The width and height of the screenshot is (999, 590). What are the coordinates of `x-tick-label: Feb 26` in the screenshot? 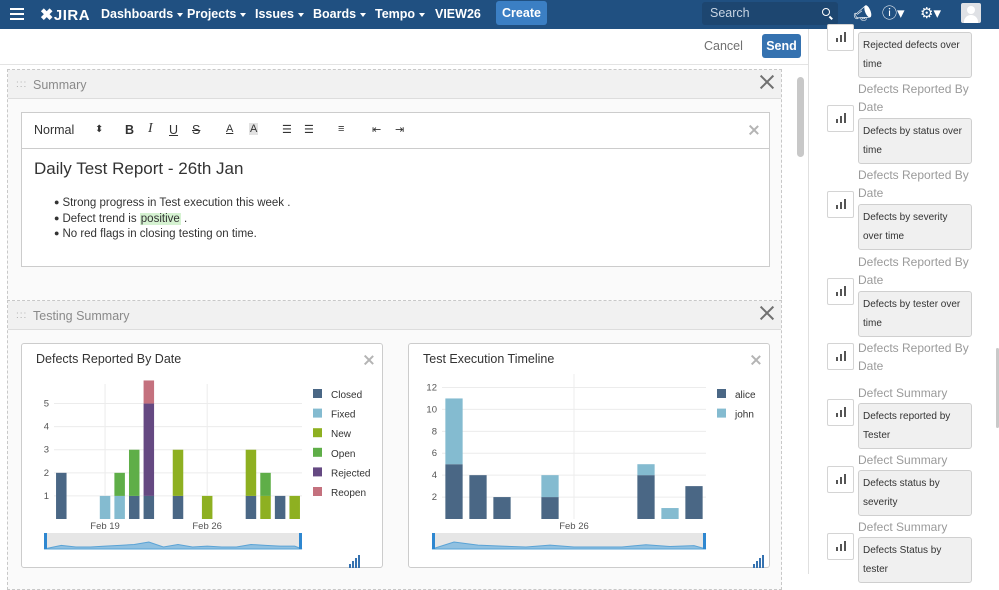 It's located at (574, 526).